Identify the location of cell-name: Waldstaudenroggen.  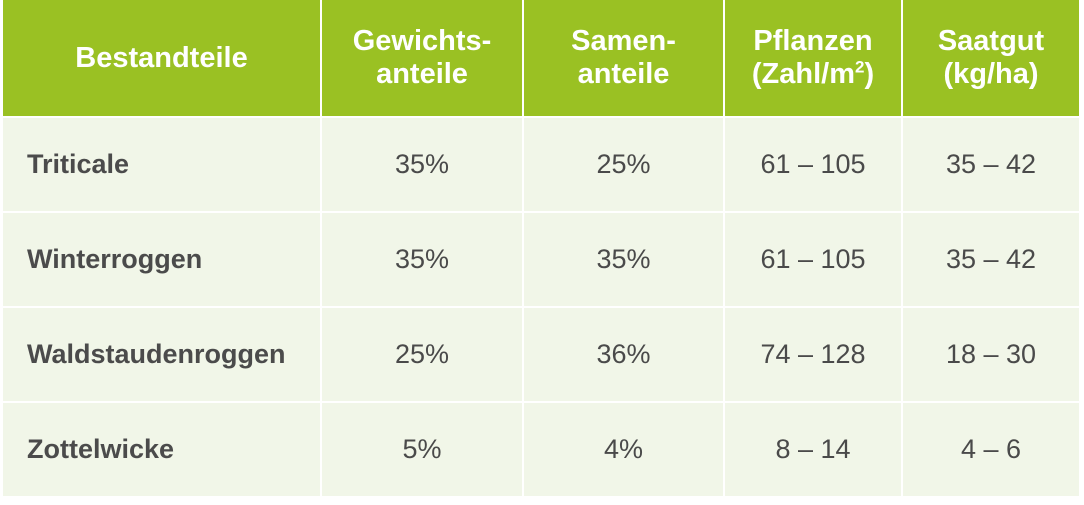
(162, 354).